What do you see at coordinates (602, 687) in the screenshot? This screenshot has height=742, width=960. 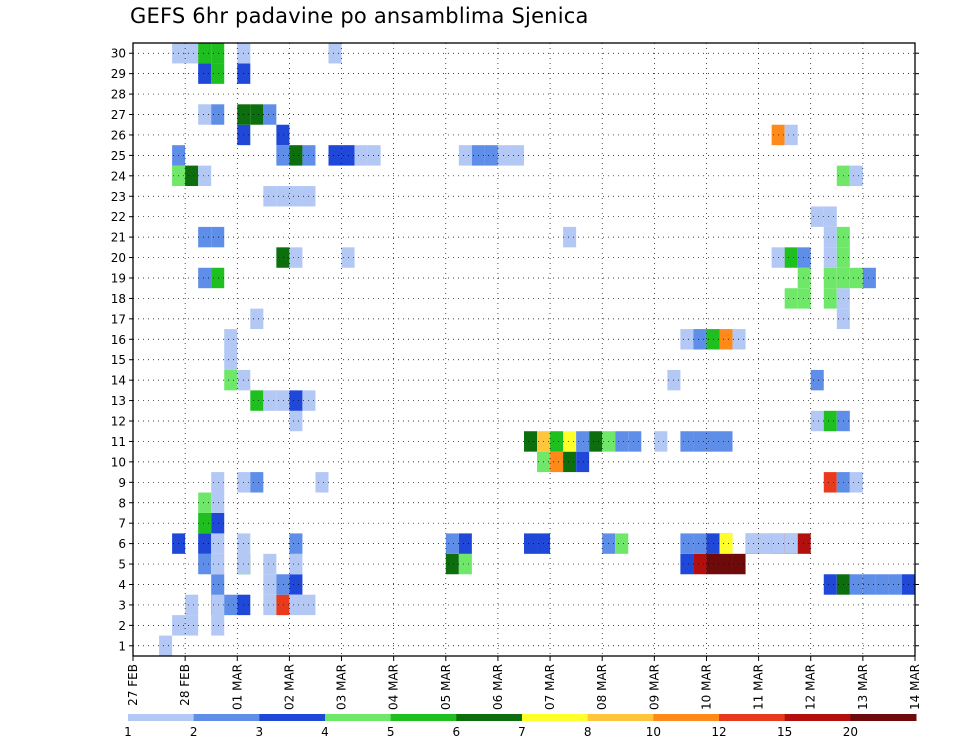 I see `x-tick-label: 08 MAR` at bounding box center [602, 687].